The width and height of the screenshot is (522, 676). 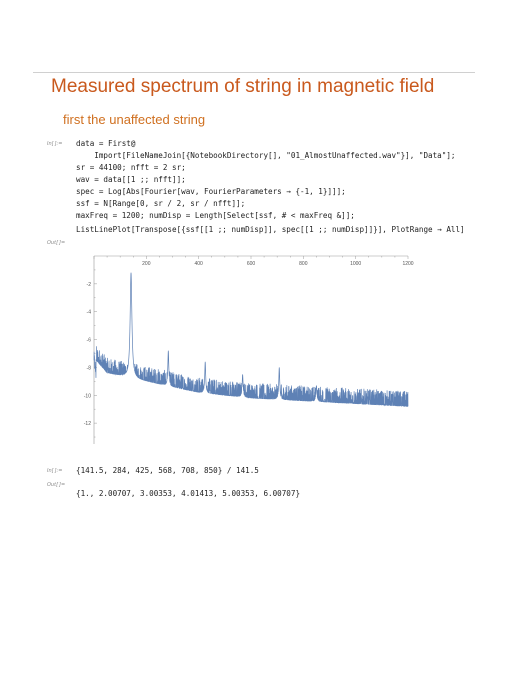 I want to click on y-tick-label: -8, so click(x=89, y=368).